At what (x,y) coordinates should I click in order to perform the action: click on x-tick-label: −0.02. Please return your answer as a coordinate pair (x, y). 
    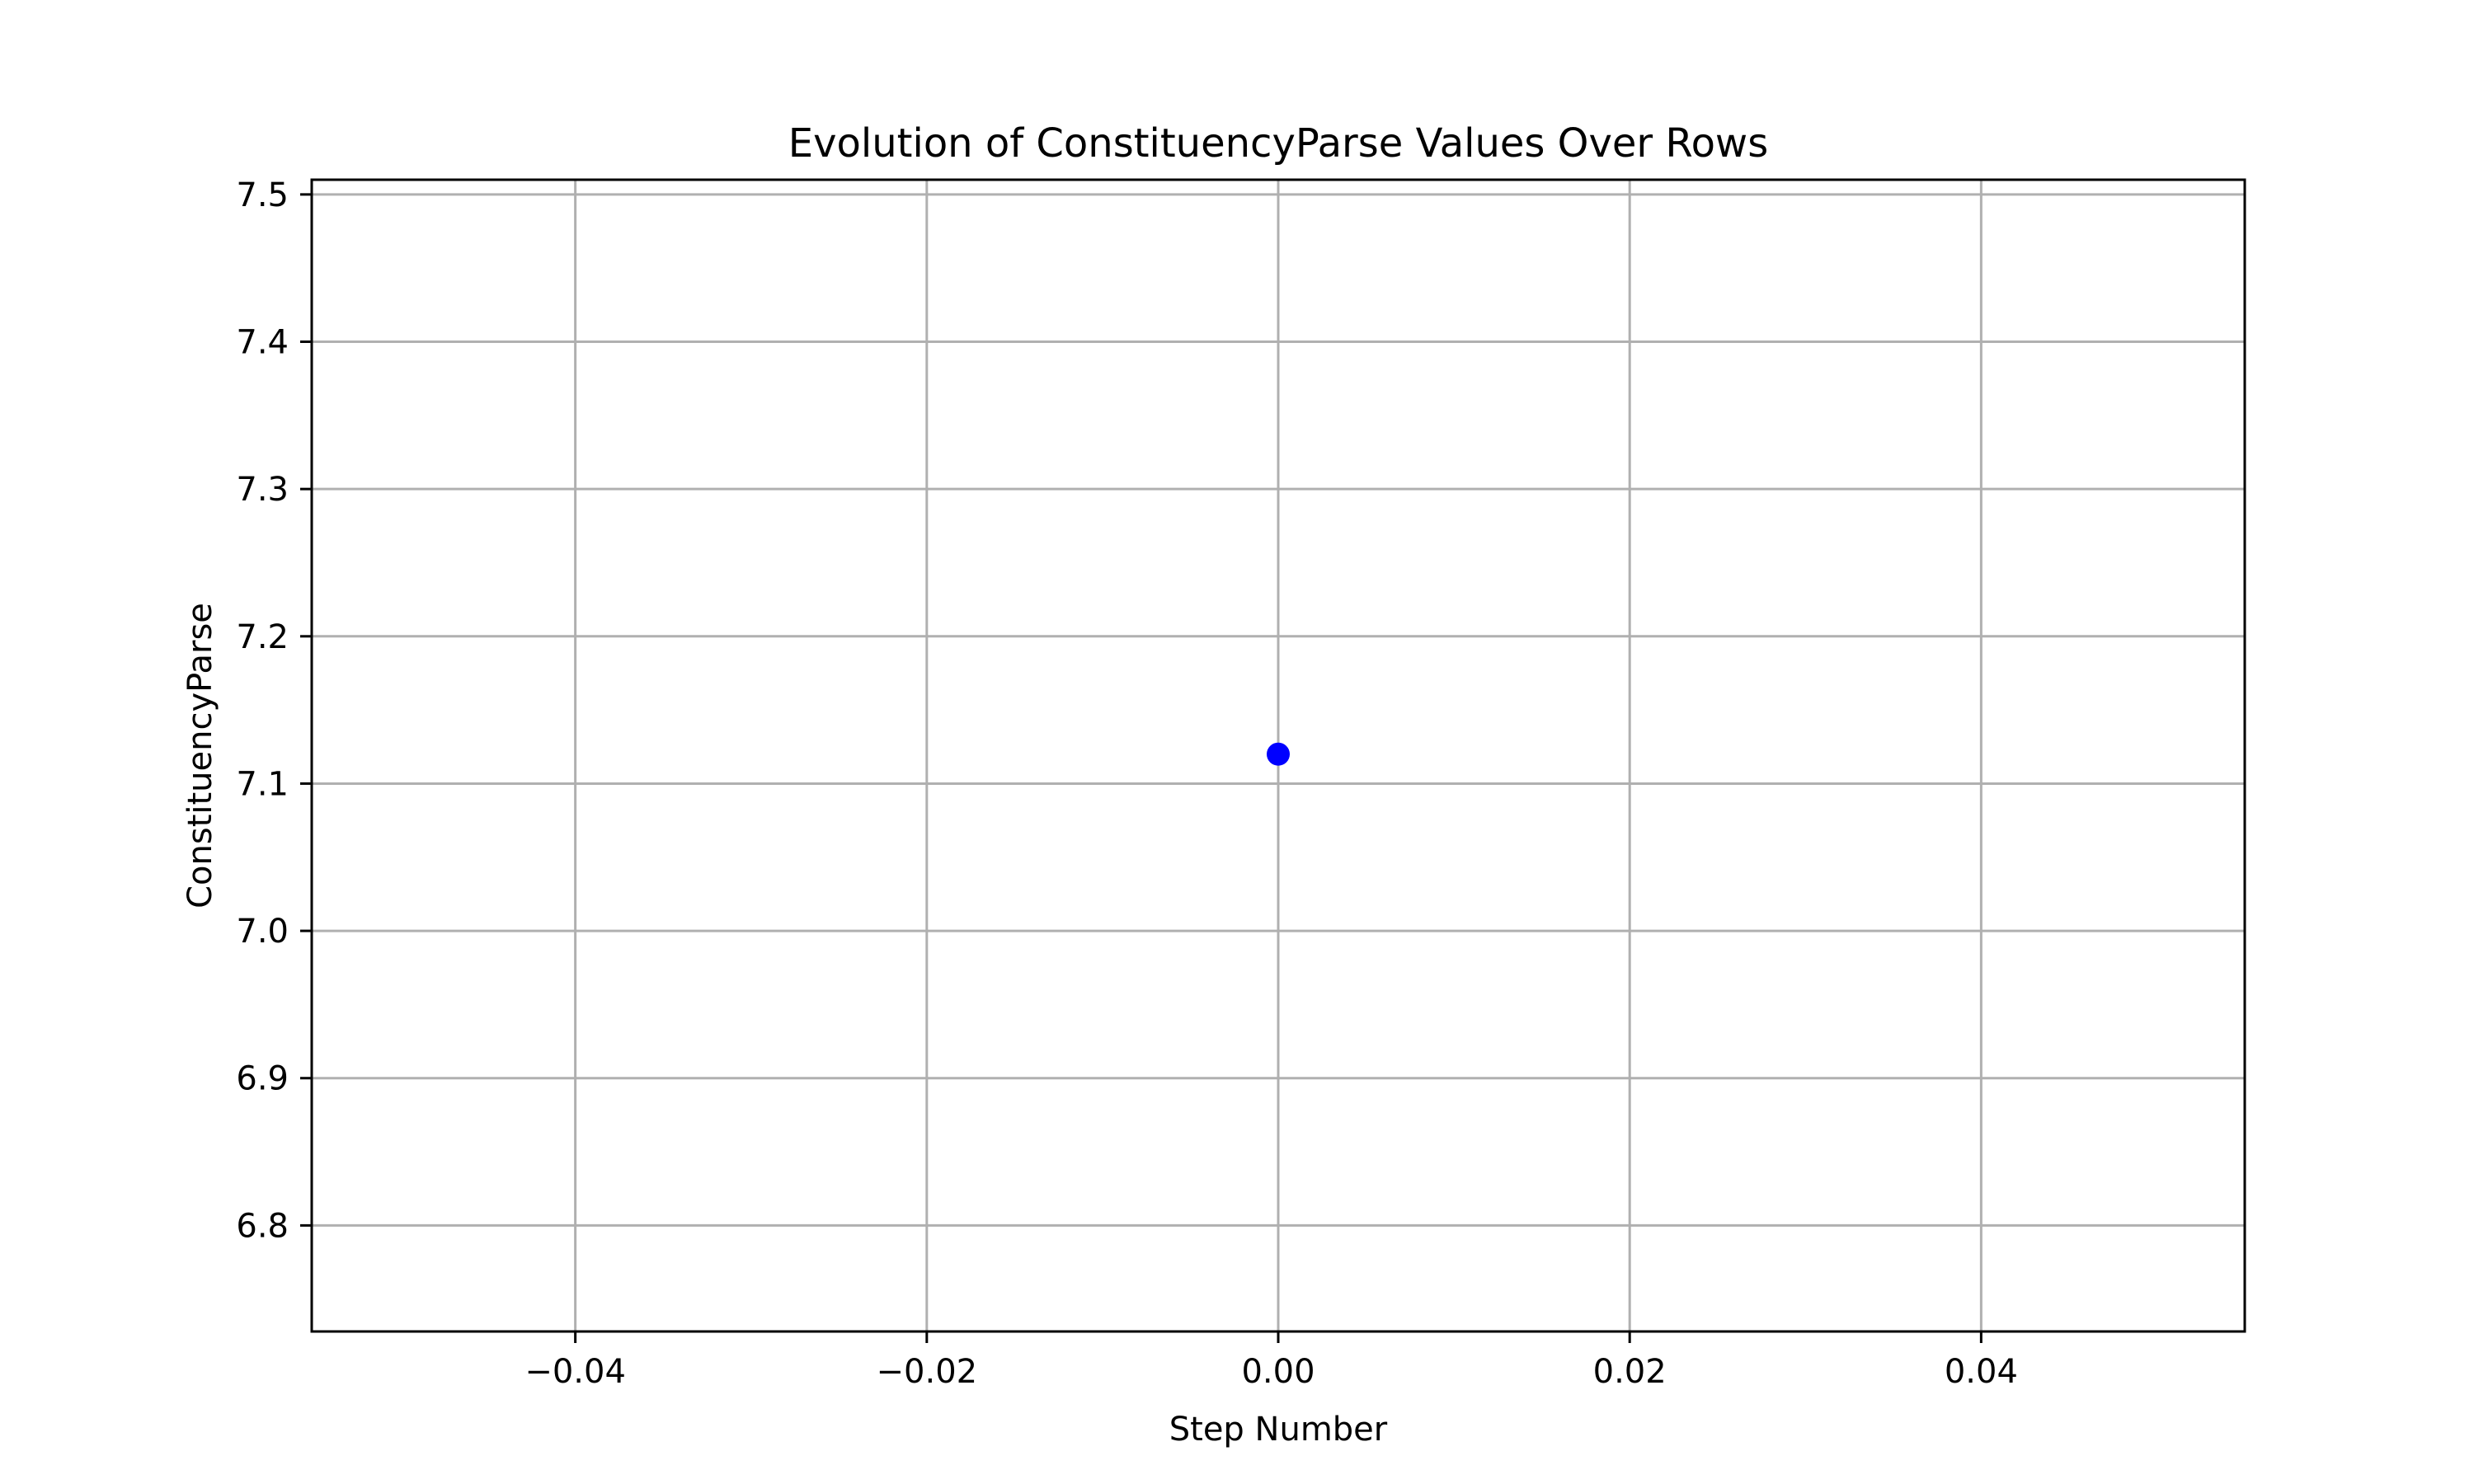
    Looking at the image, I should click on (927, 1372).